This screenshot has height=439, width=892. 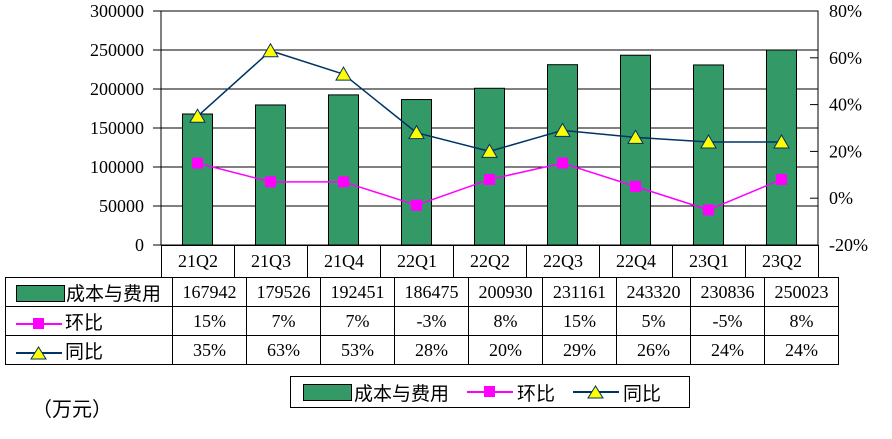 What do you see at coordinates (89, 292) in the screenshot?
I see `table-row-label: 成本与费用` at bounding box center [89, 292].